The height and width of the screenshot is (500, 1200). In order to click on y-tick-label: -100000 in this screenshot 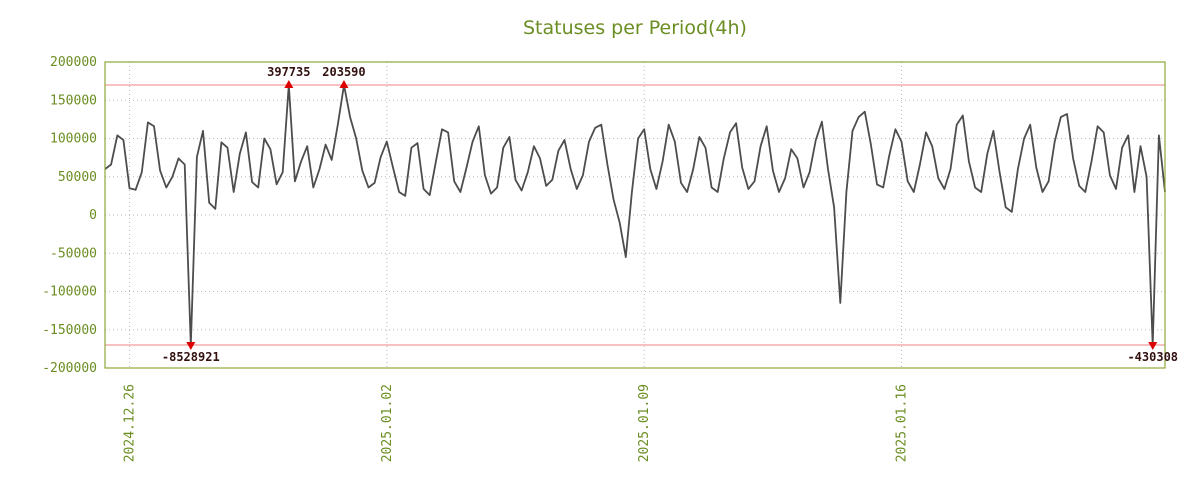, I will do `click(69, 292)`.